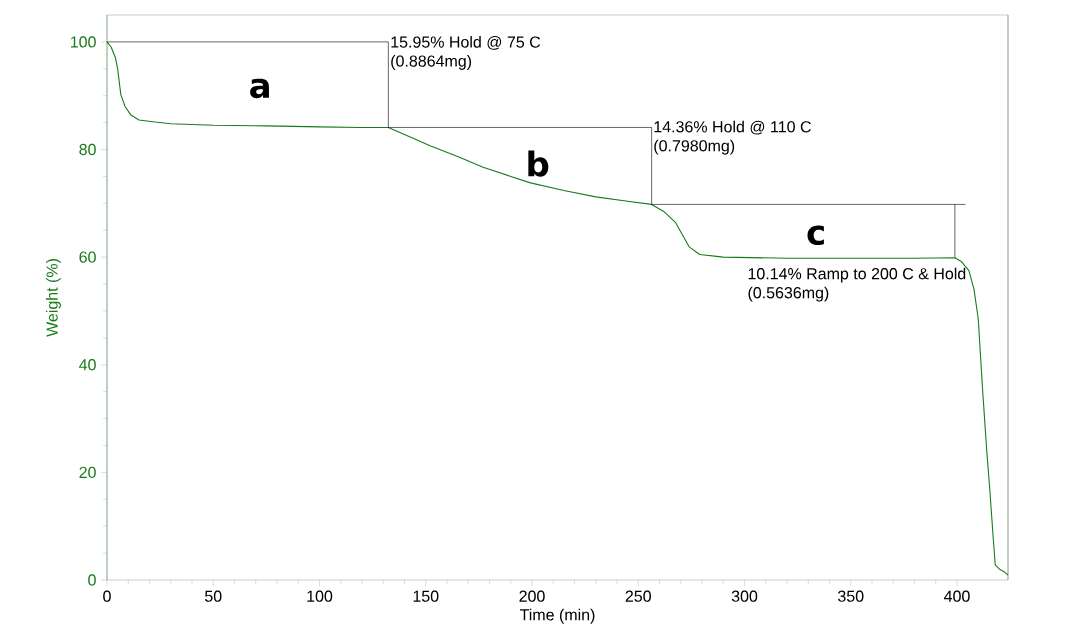 Image resolution: width=1074 pixels, height=643 pixels. What do you see at coordinates (87, 472) in the screenshot?
I see `y-tick-label: 20` at bounding box center [87, 472].